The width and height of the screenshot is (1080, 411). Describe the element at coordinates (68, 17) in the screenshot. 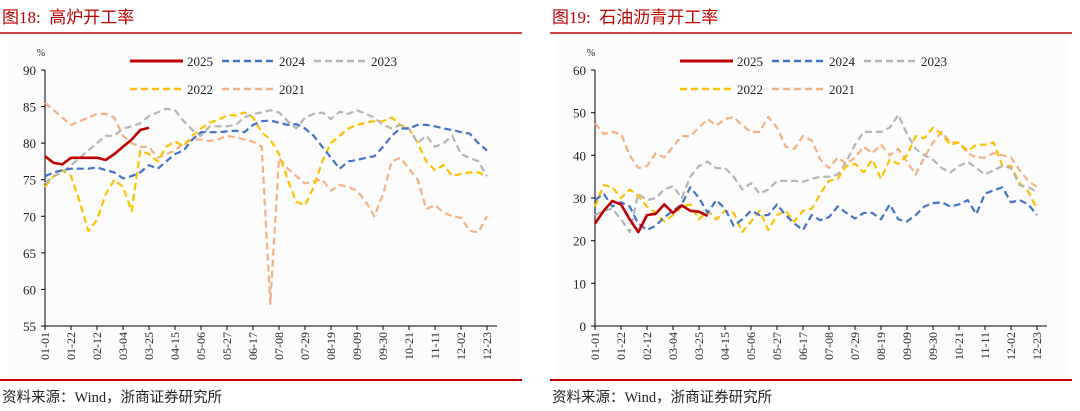

I see `chart-title: 图18: 高炉开工率` at that location.